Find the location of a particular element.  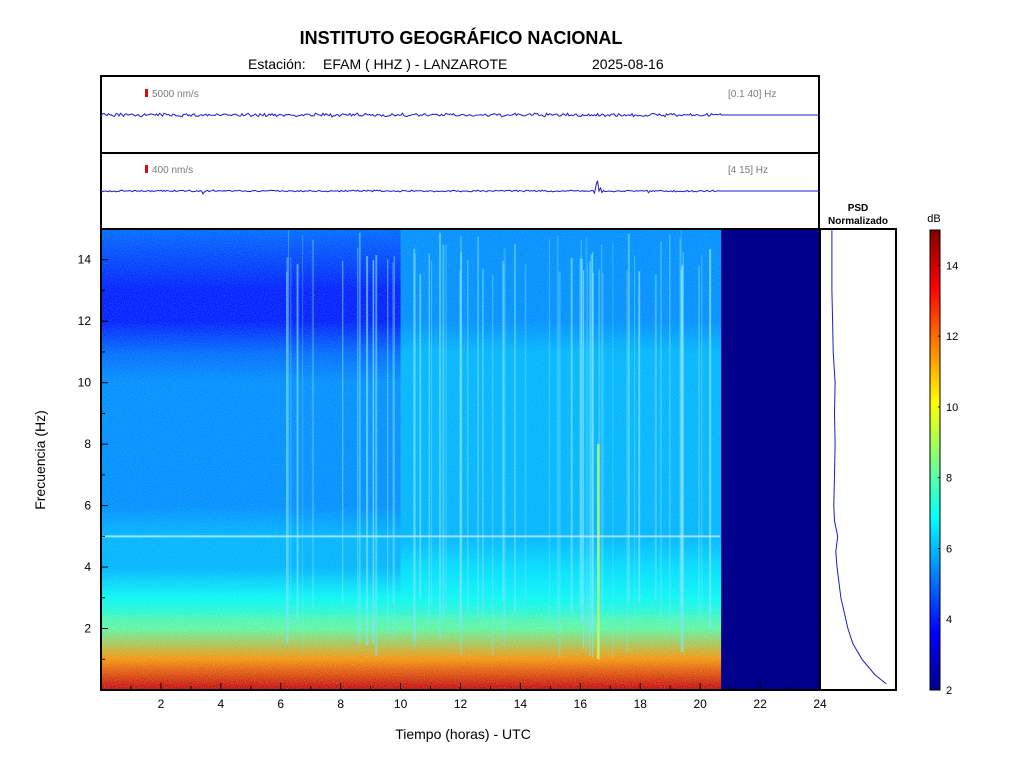

no-data-region is located at coordinates (770, 459).